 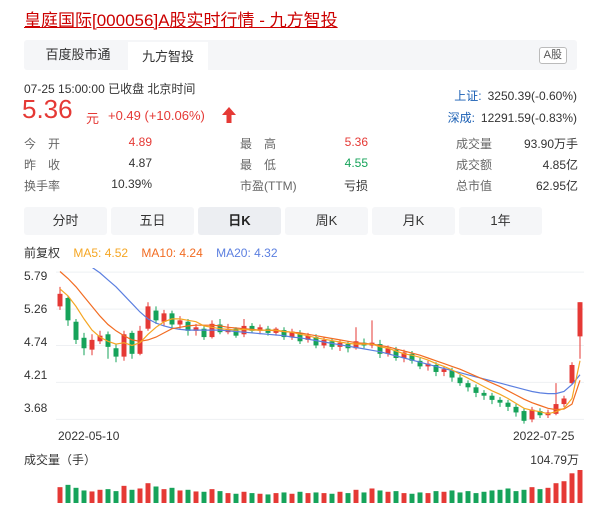 I want to click on pe-label: 市盈(TTM), so click(x=268, y=186).